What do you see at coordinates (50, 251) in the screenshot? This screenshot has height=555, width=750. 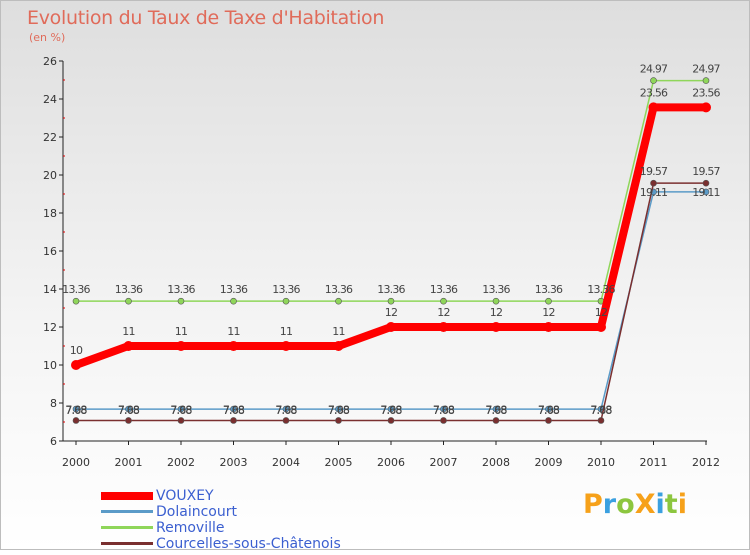 I see `y-tick-label: 16` at bounding box center [50, 251].